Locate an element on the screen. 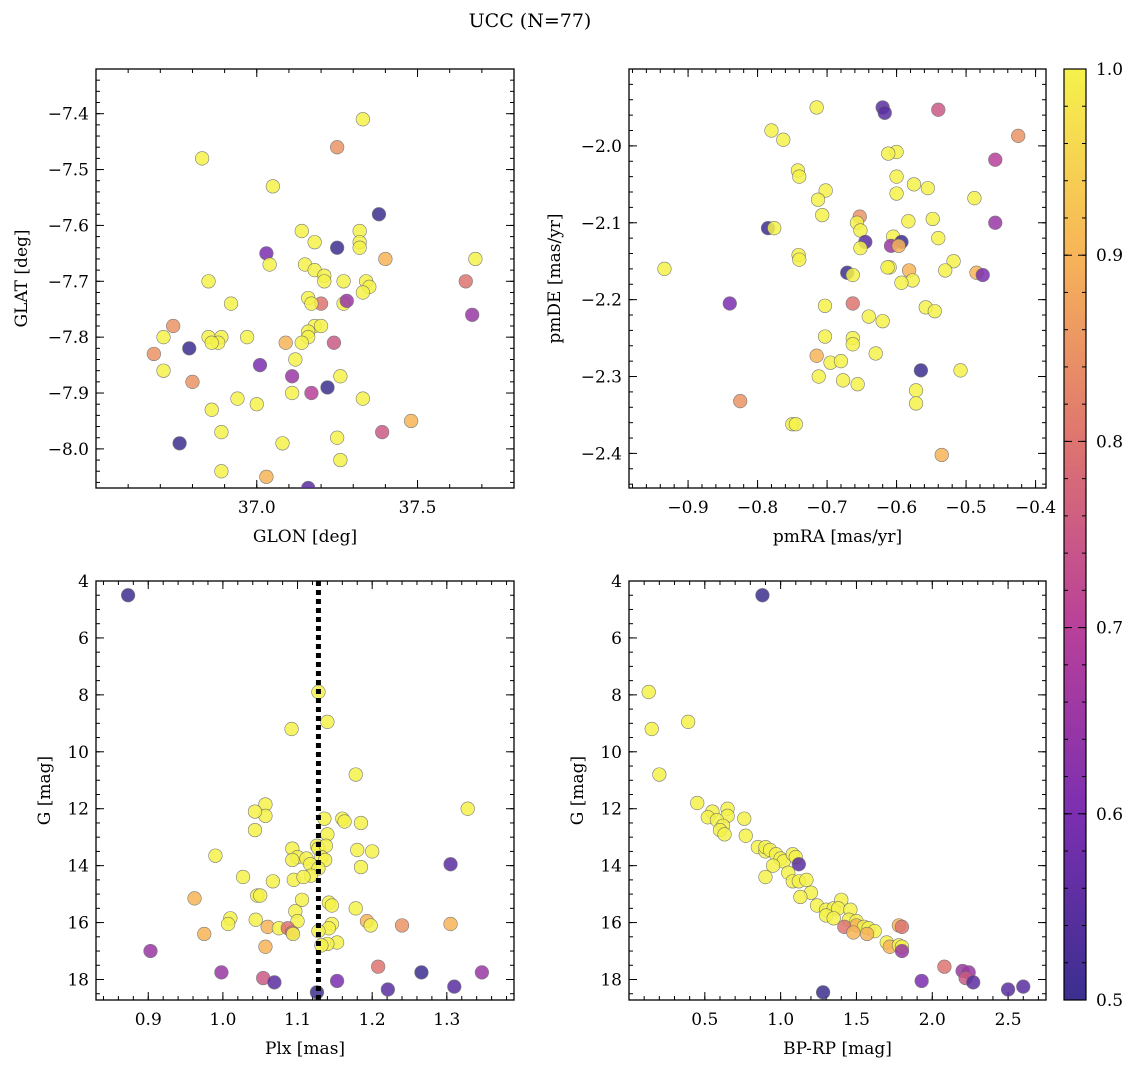 The height and width of the screenshot is (1068, 1136). y-tick-label: 14 is located at coordinates (78, 867).